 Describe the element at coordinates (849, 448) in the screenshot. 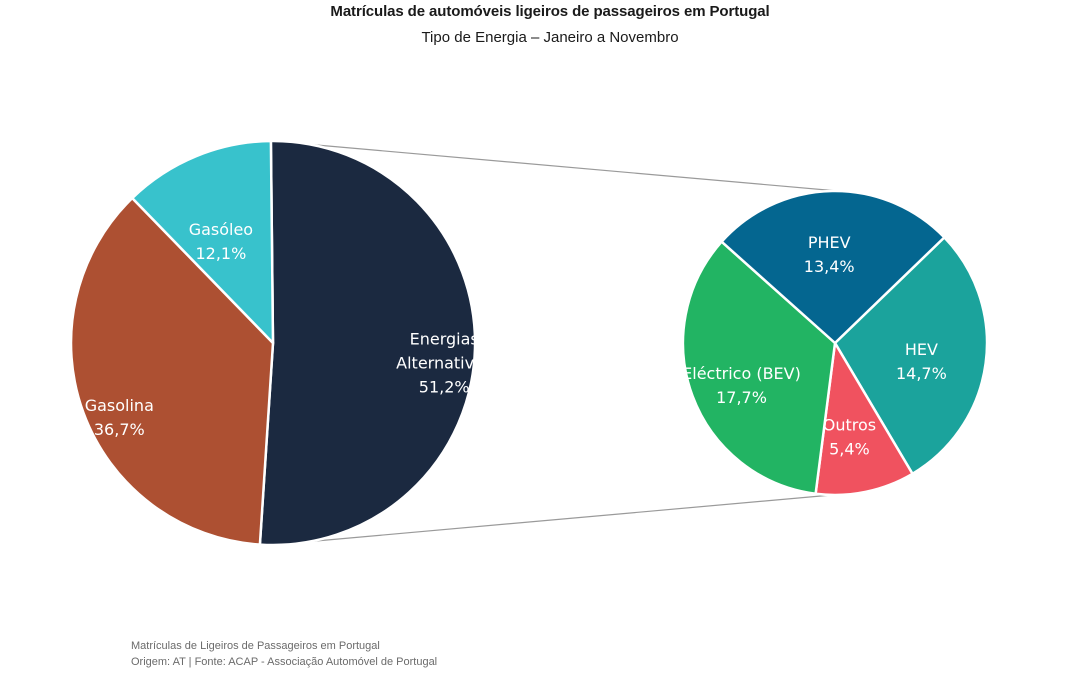

I see `slice-label-line: 5,4%` at that location.